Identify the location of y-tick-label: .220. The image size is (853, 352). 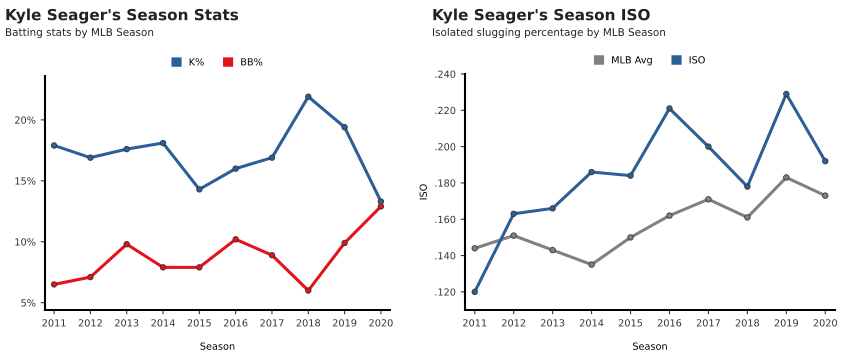
(445, 110).